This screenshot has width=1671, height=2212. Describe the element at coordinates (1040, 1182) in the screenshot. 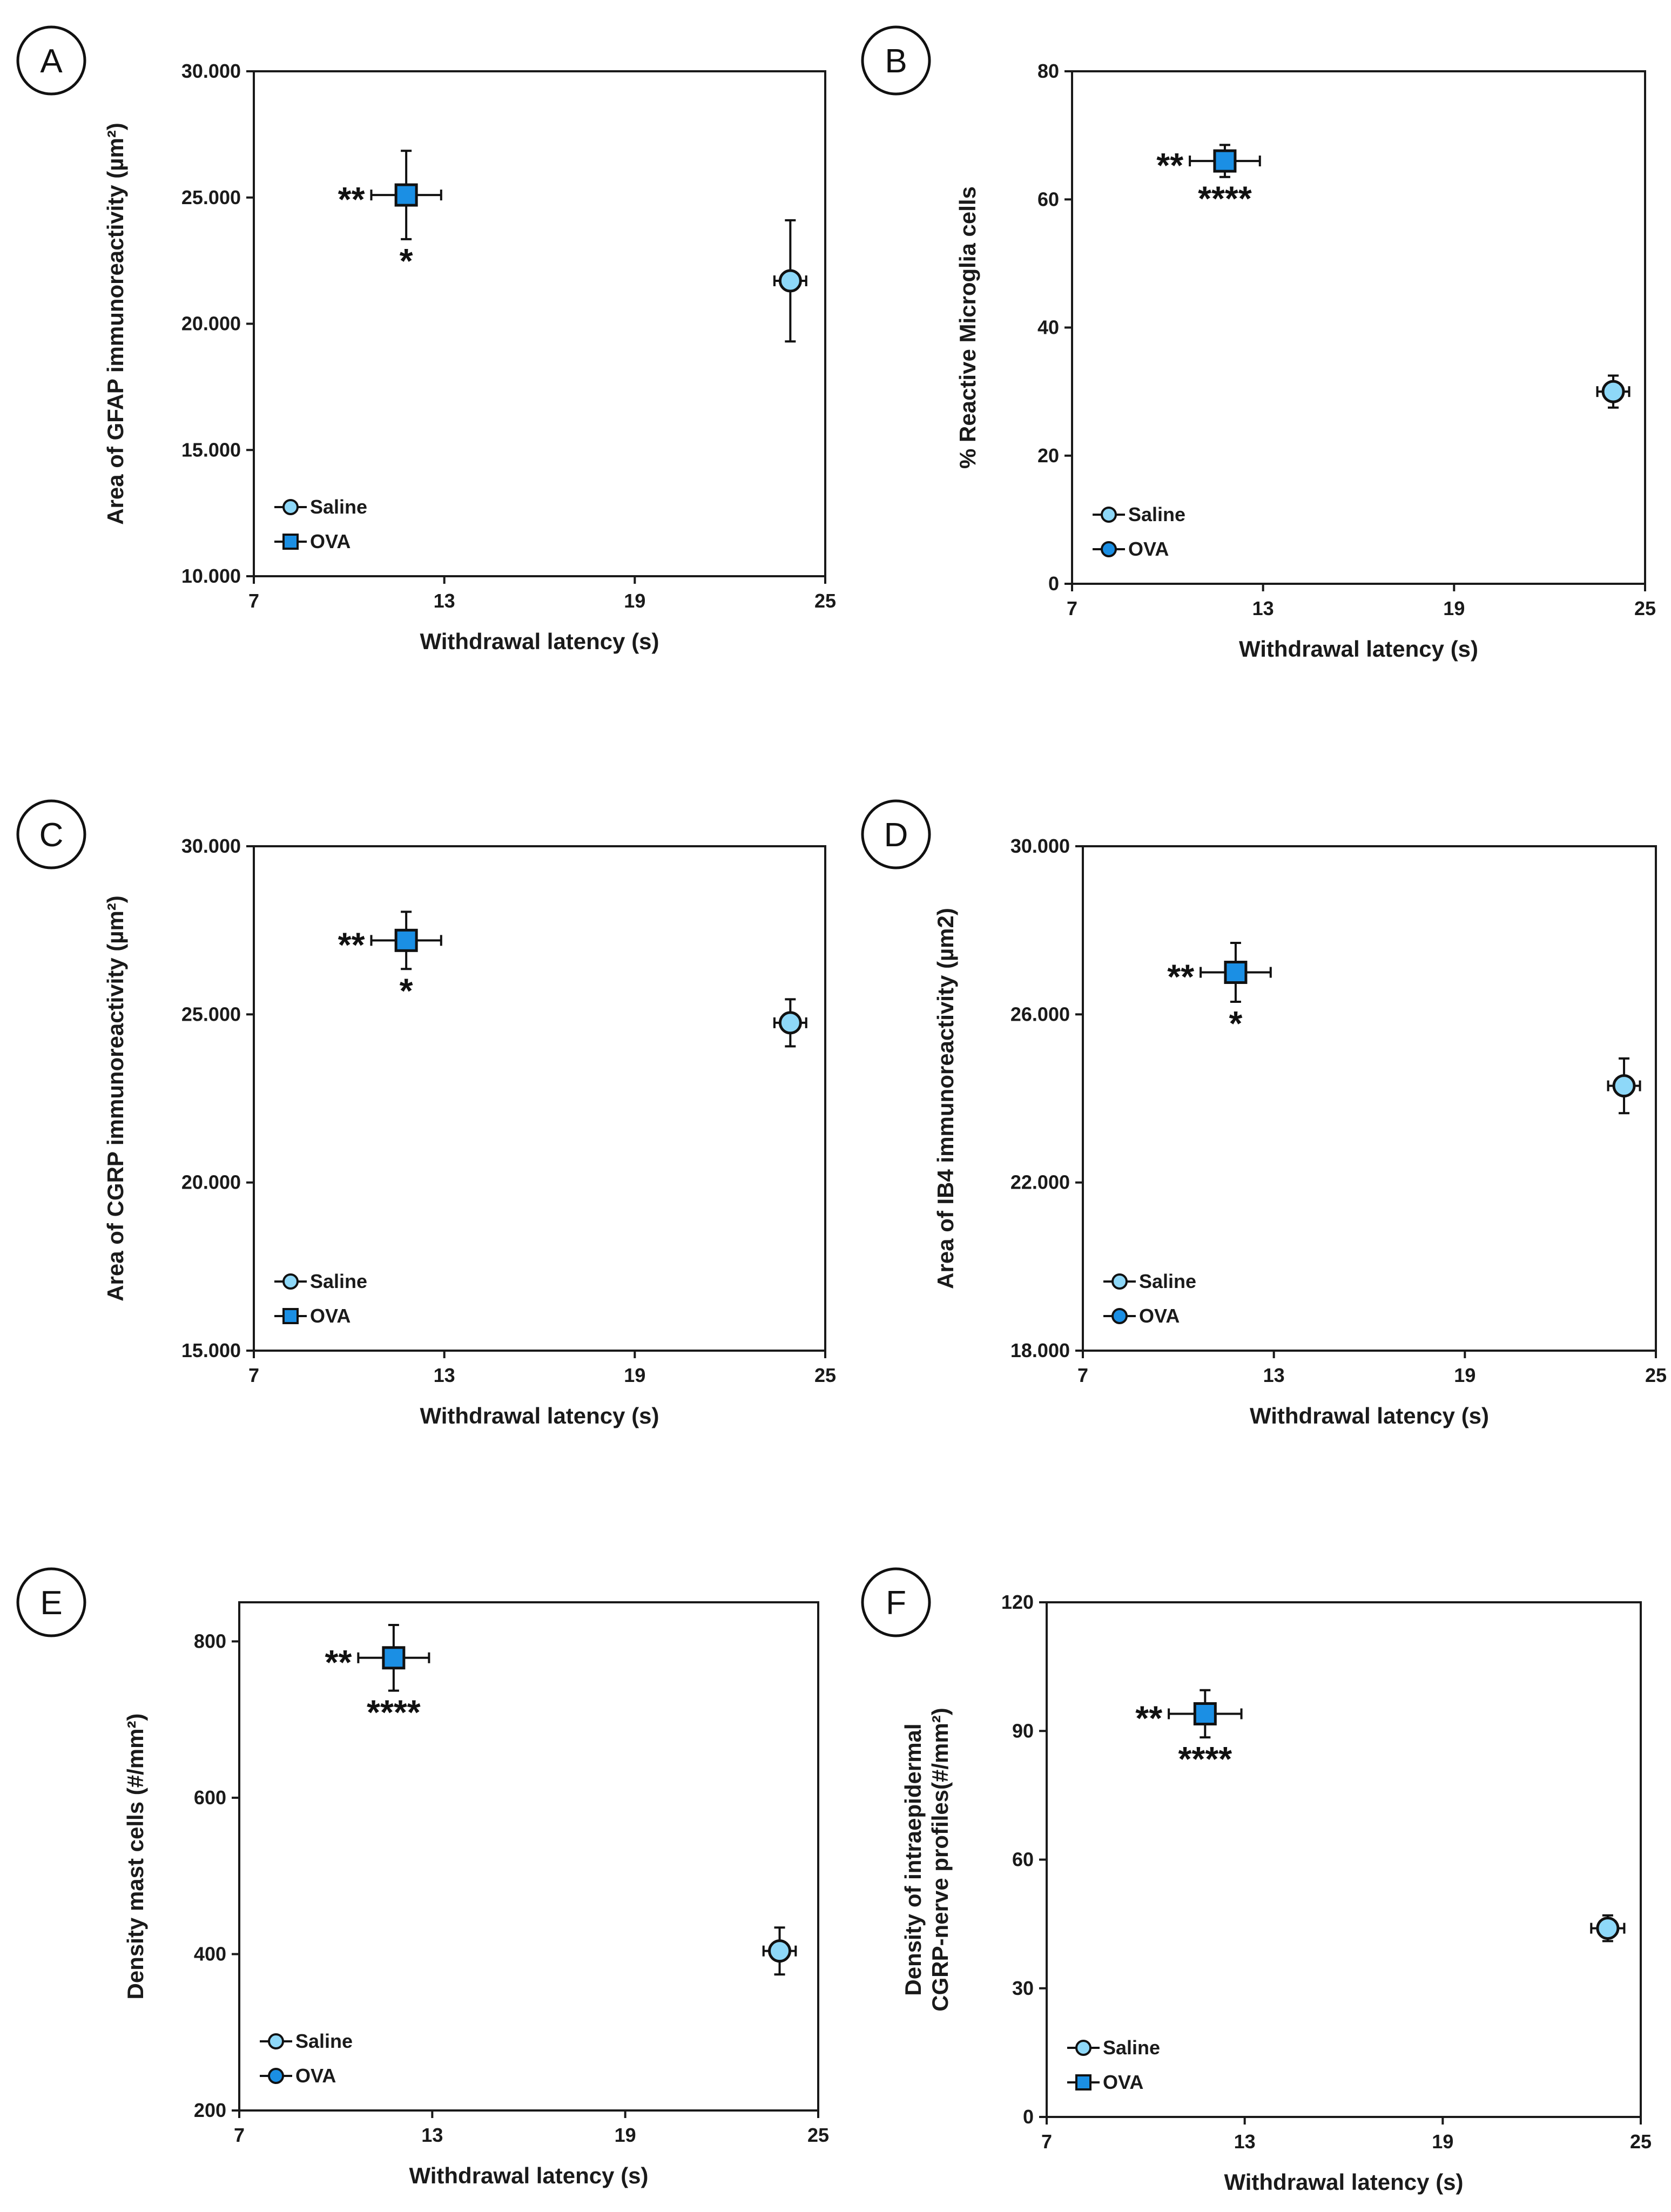

I see `y-tick-label: 22.000` at that location.